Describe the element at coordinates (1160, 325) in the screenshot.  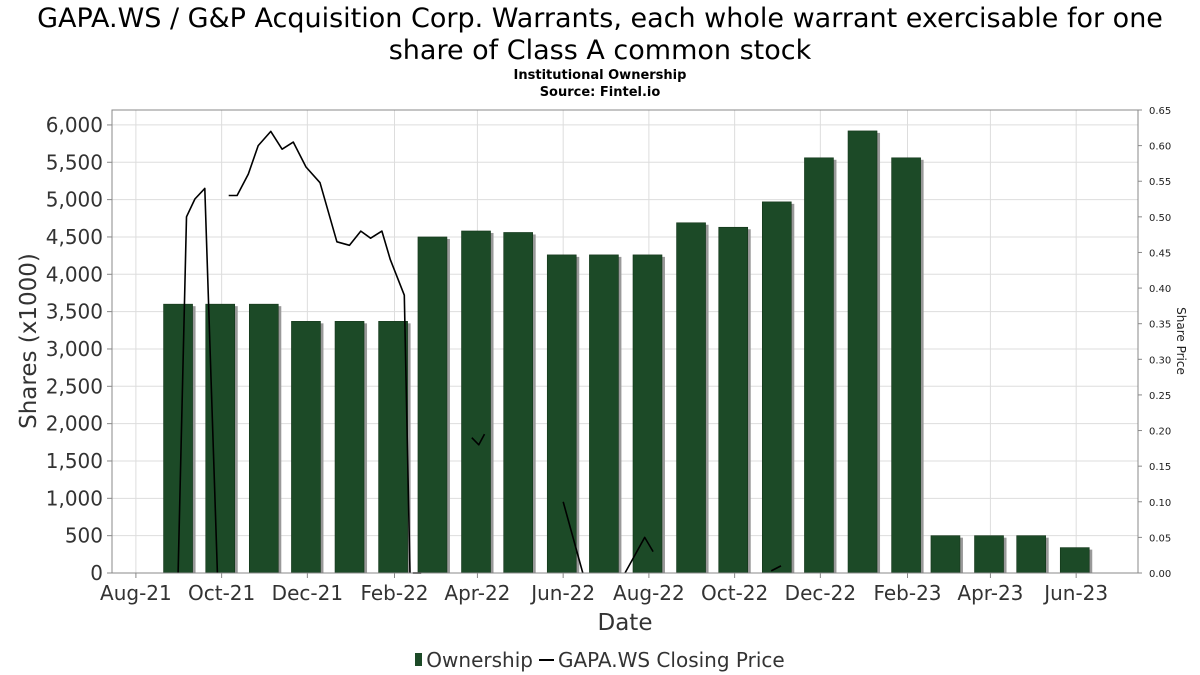
I see `y2-tick-label: 0.35` at that location.